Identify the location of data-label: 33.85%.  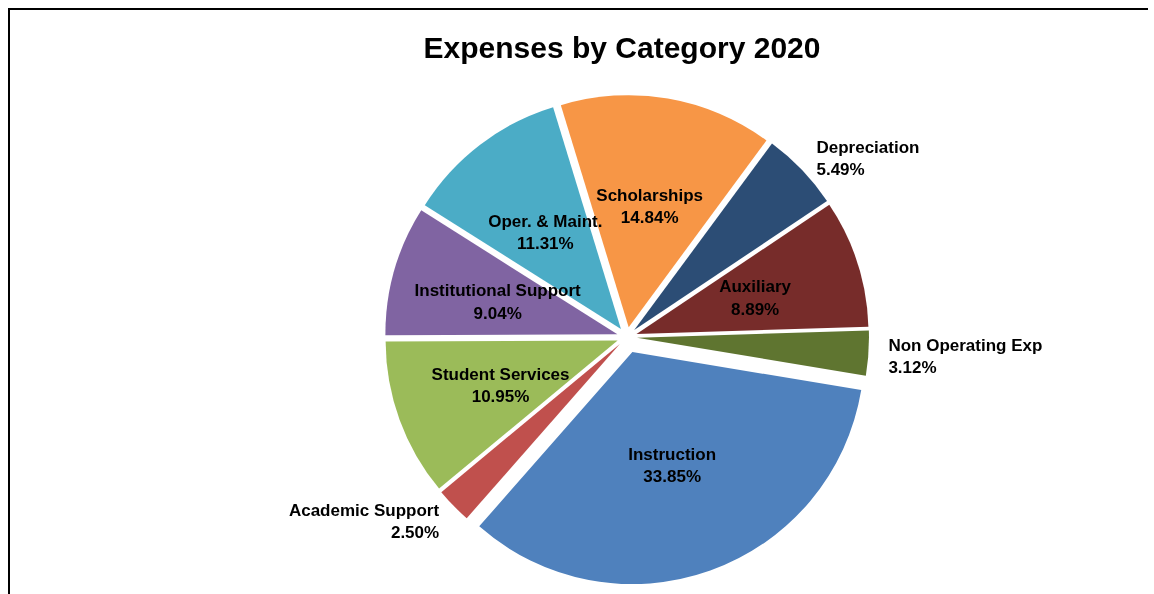
(672, 477).